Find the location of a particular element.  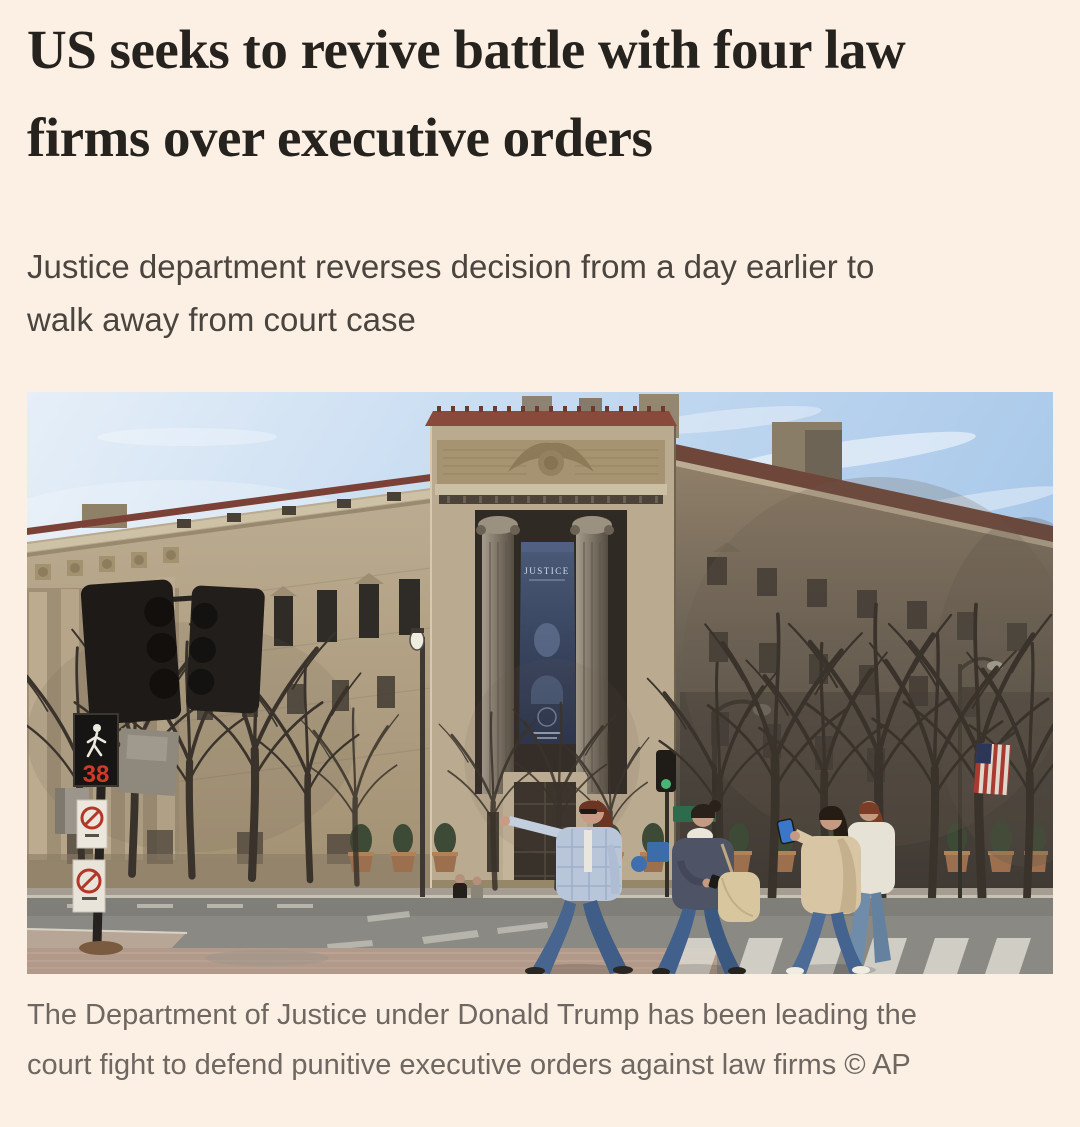

traffic-signal-assembly: 38 is located at coordinates (160, 767).